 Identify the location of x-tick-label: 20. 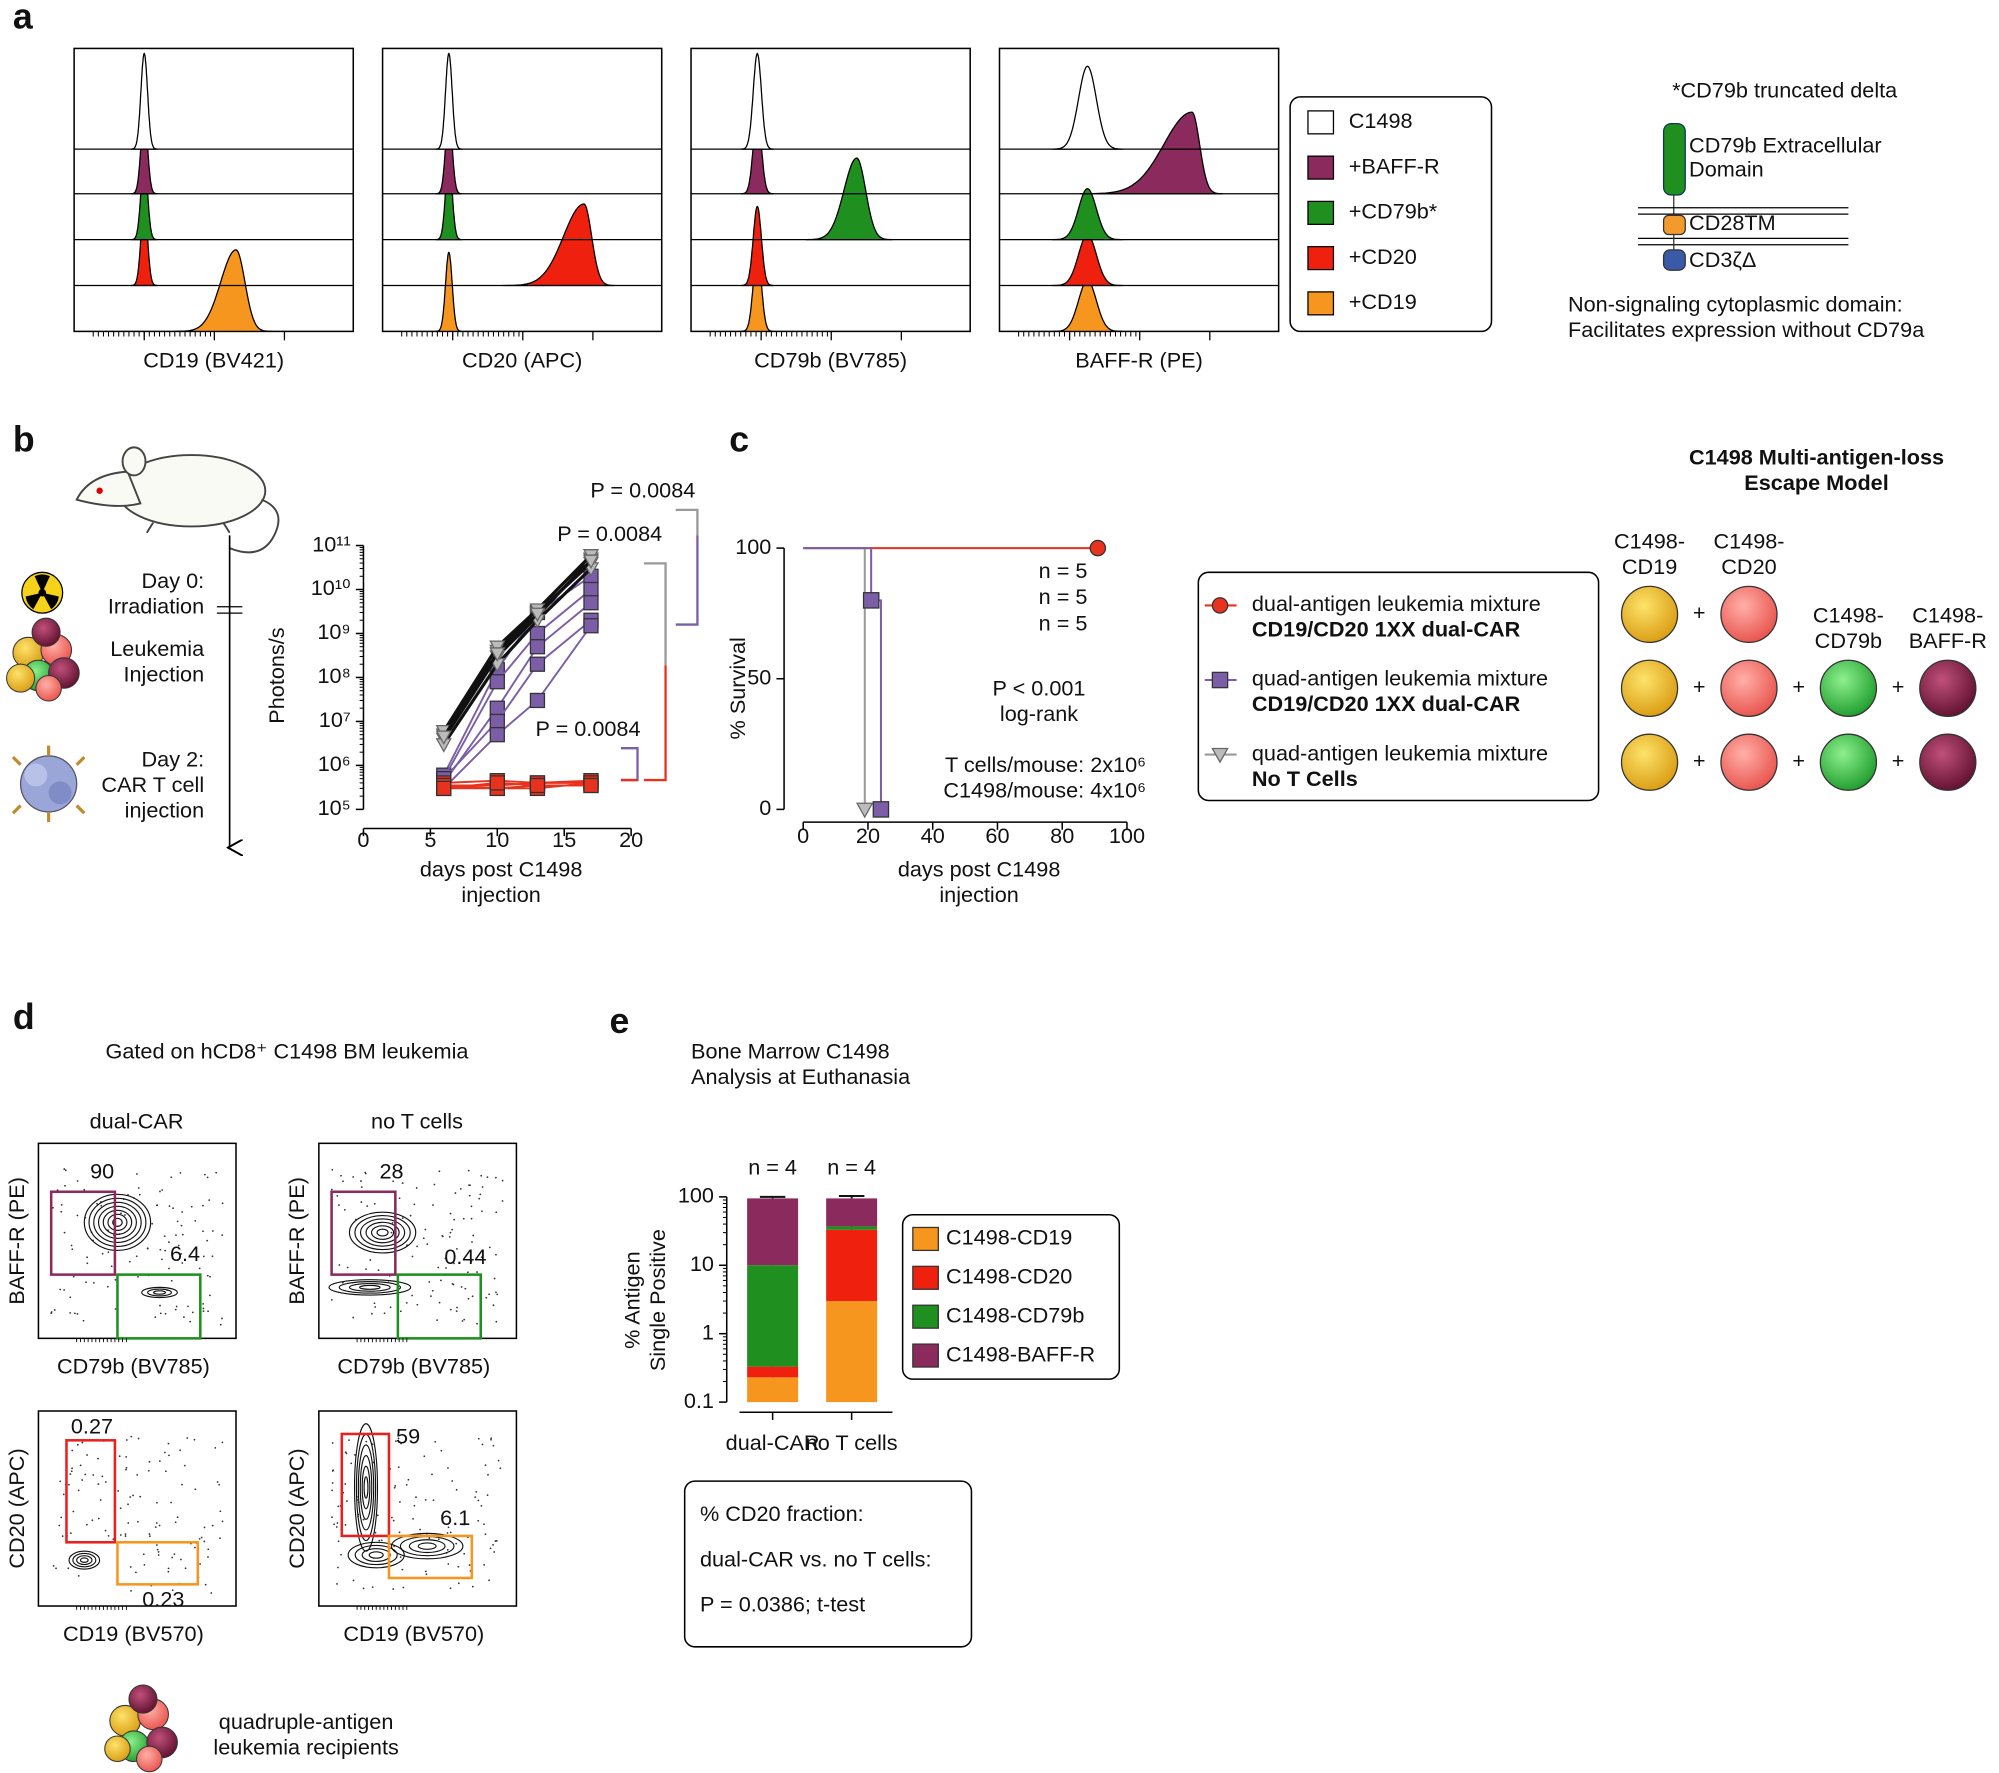
(631, 839).